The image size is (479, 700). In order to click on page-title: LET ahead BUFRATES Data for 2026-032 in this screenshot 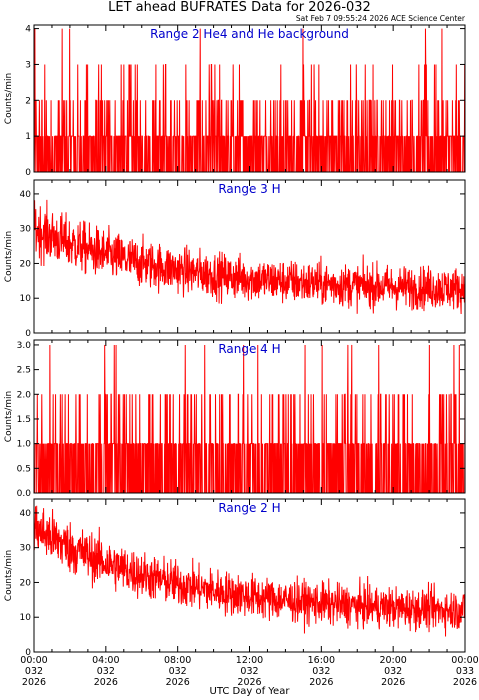, I will do `click(239, 7)`.